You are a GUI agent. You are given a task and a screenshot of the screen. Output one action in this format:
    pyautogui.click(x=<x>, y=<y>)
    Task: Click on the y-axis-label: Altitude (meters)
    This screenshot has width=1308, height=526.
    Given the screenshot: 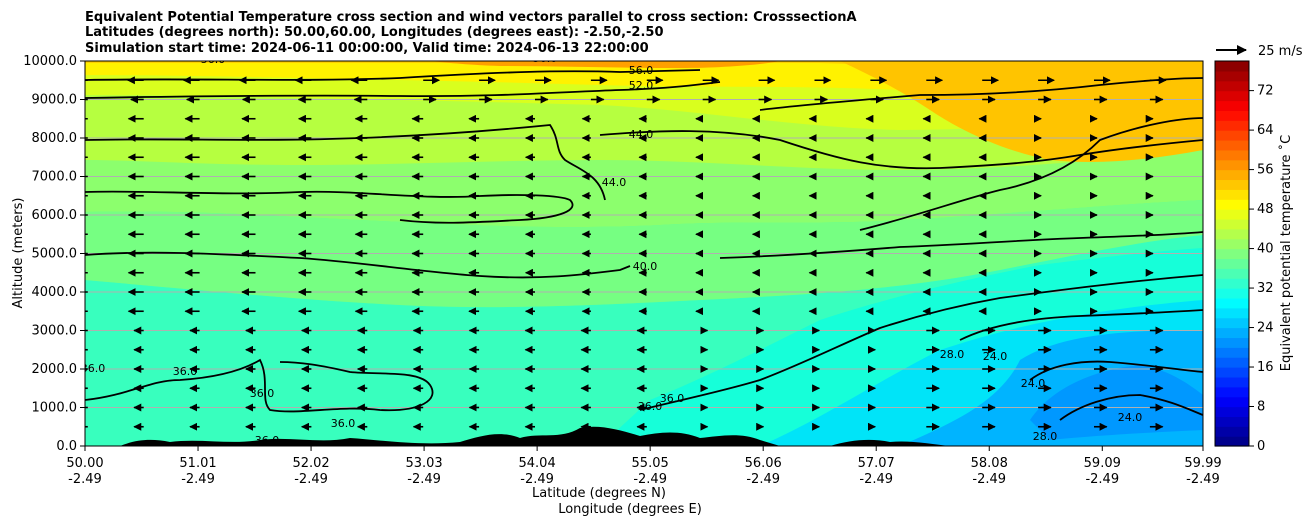 What is the action you would take?
    pyautogui.click(x=18, y=253)
    